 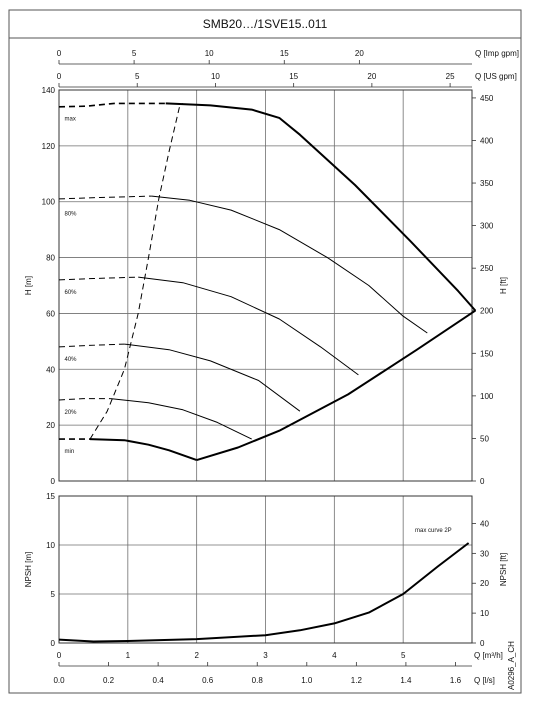 I want to click on bottom-axis-tick-label: 0.8, so click(x=258, y=680).